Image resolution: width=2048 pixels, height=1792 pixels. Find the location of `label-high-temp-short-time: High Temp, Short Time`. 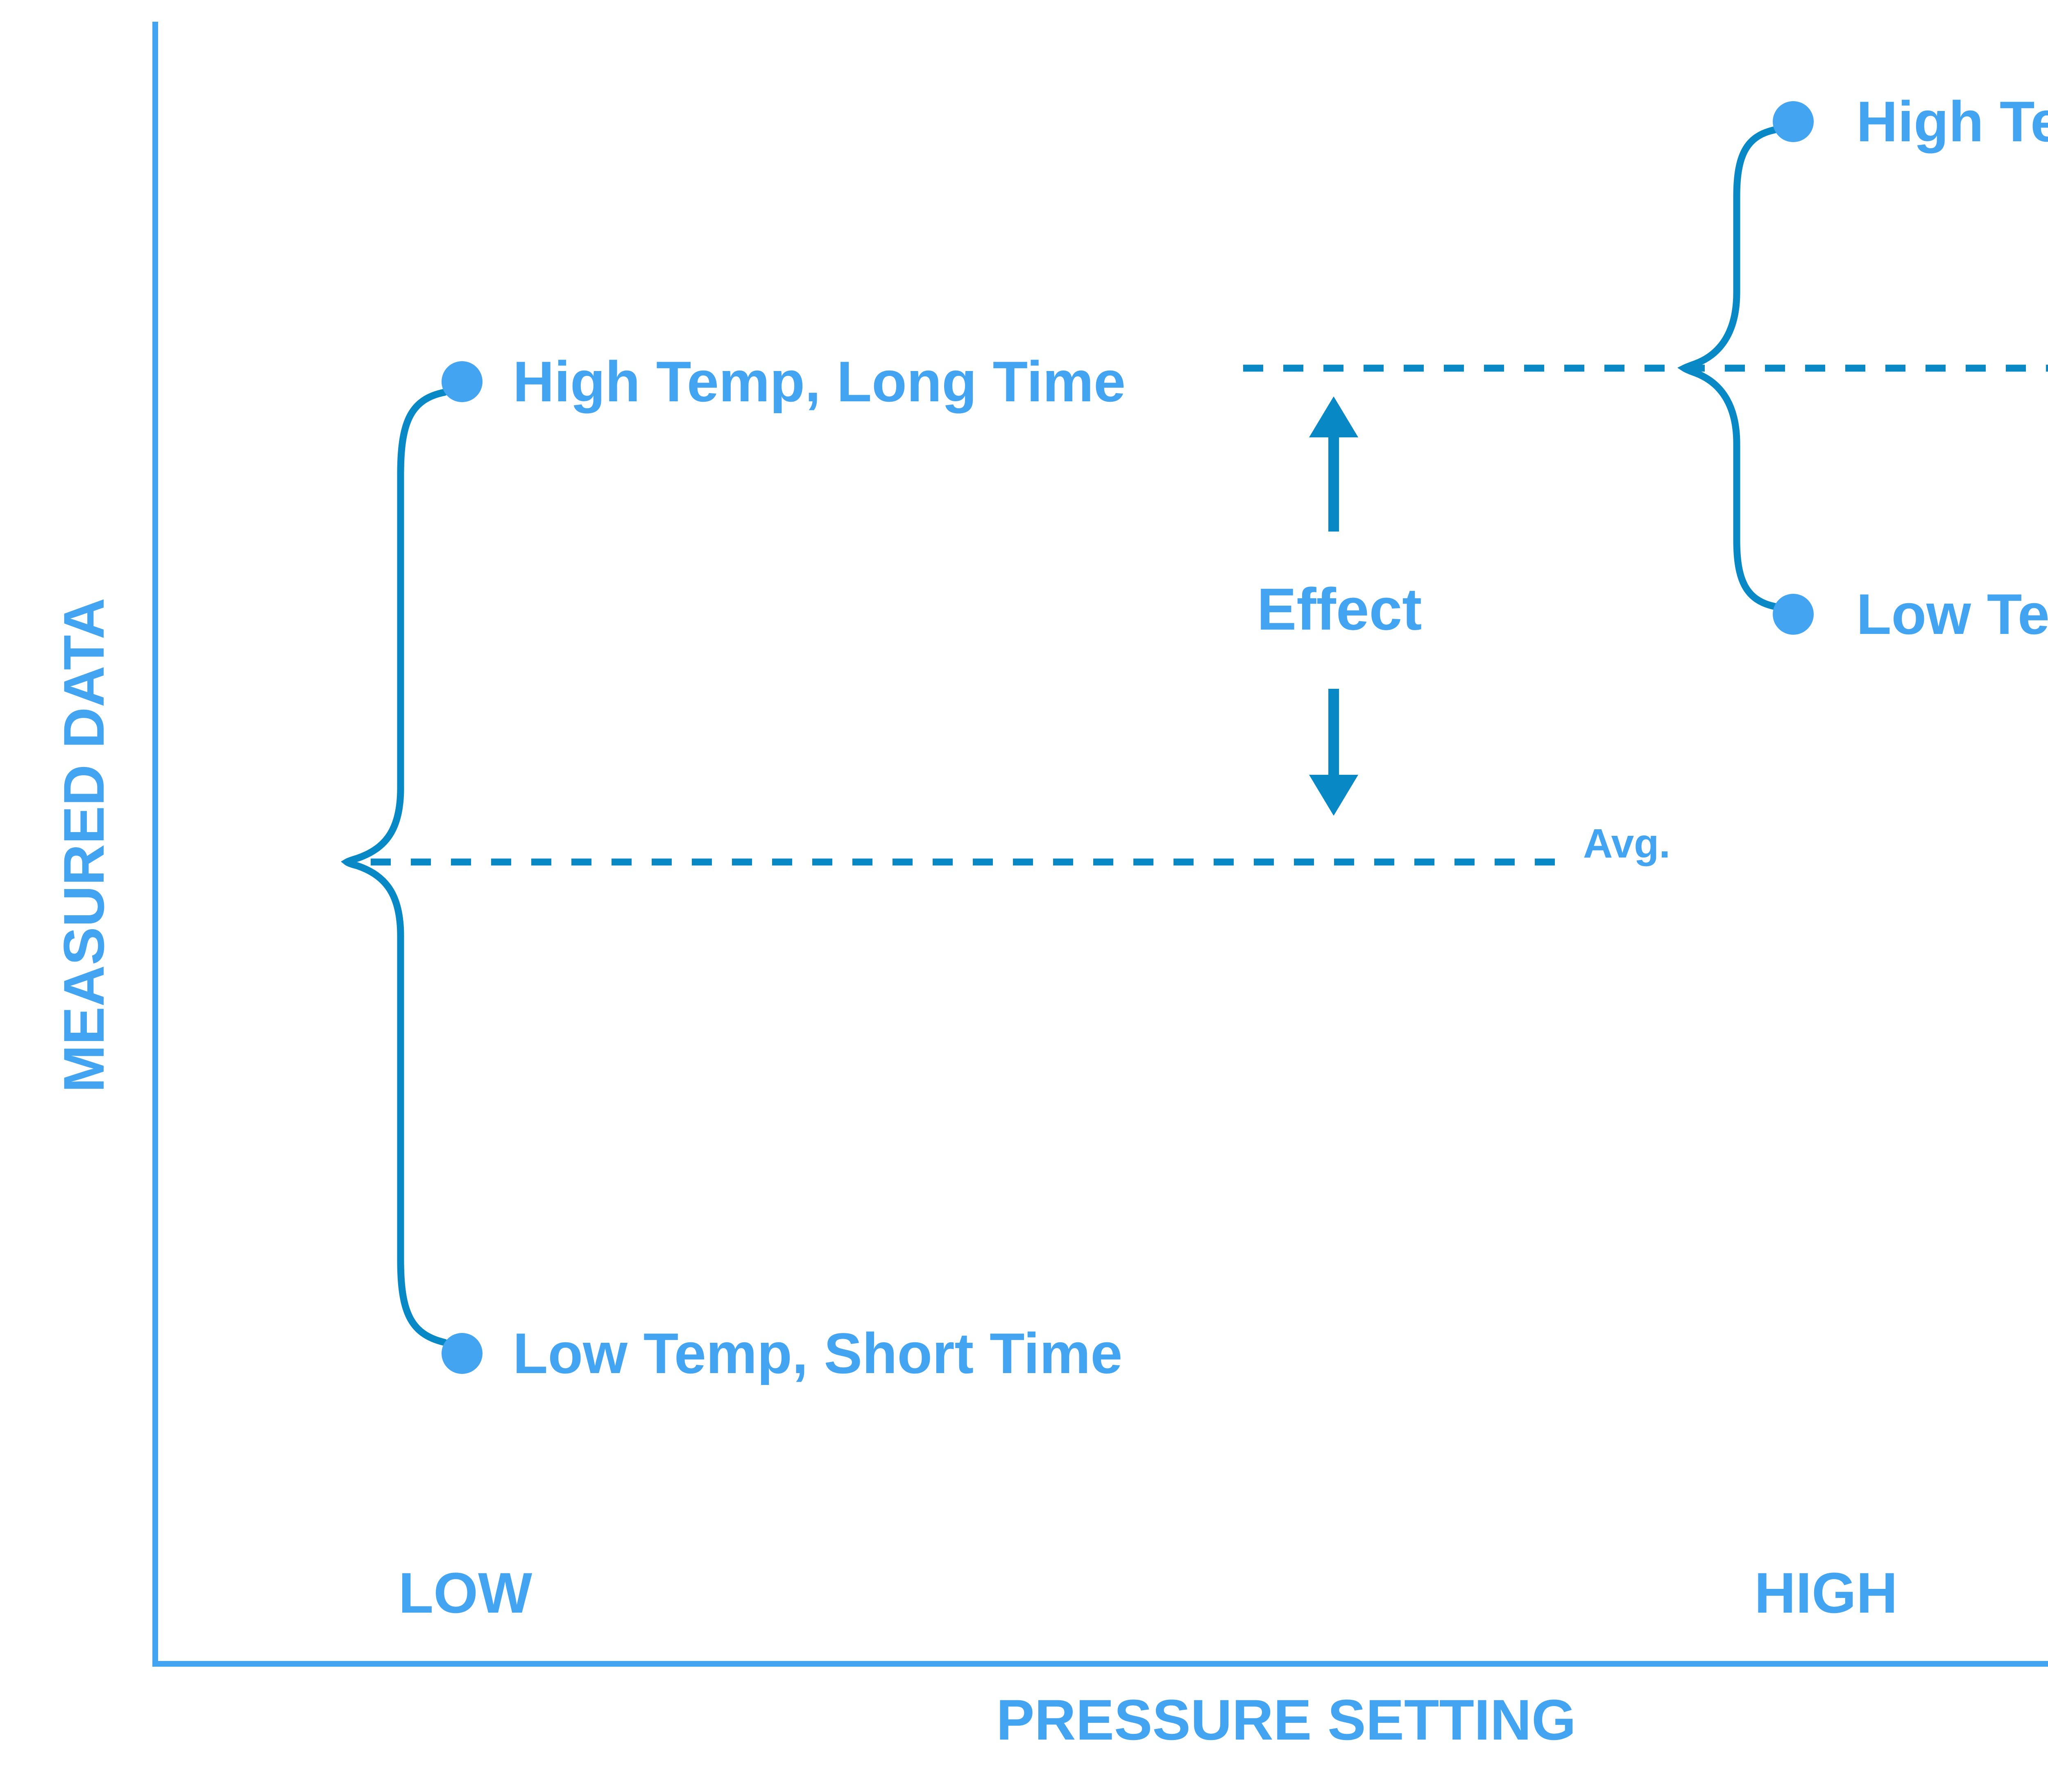

label-high-temp-short-time: High Temp, Short Time is located at coordinates (1952, 122).